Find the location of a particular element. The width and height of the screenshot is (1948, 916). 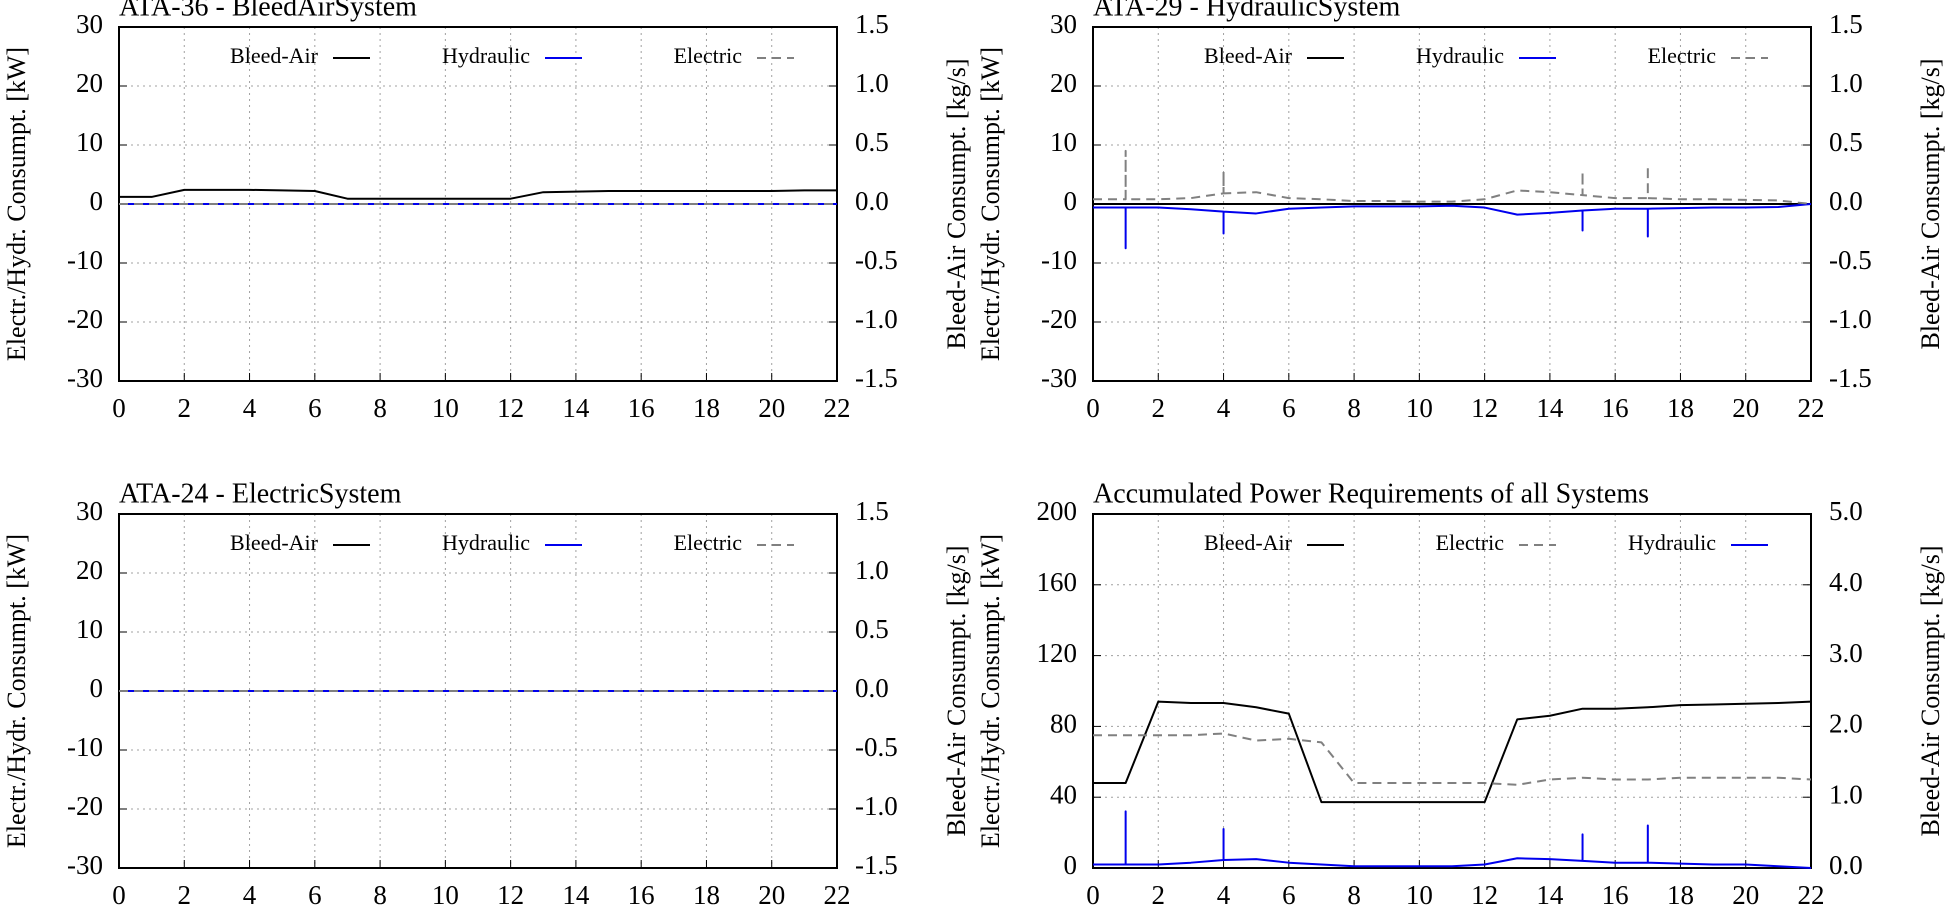

y-tick-label: 80 is located at coordinates (1063, 724).